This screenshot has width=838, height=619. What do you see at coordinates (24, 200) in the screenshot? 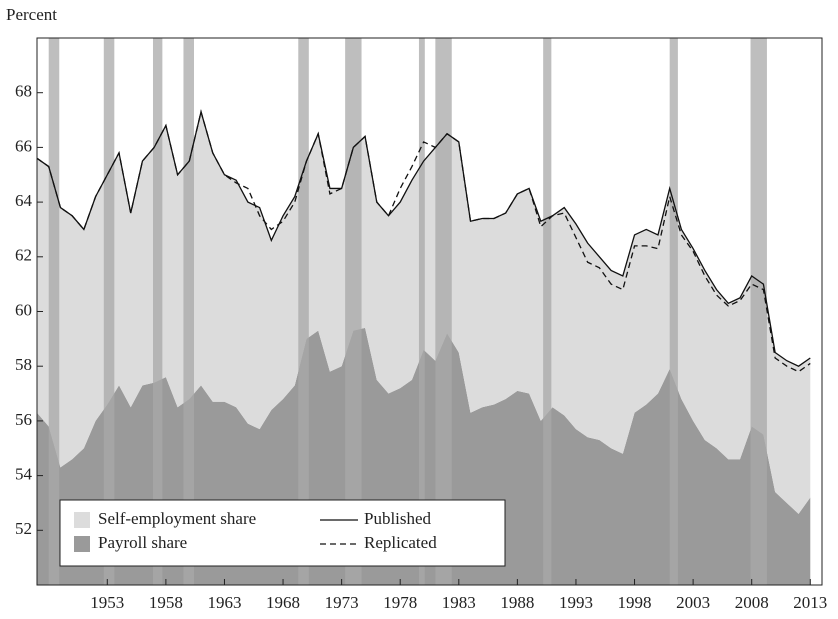
I see `y-tick-label: 64` at bounding box center [24, 200].